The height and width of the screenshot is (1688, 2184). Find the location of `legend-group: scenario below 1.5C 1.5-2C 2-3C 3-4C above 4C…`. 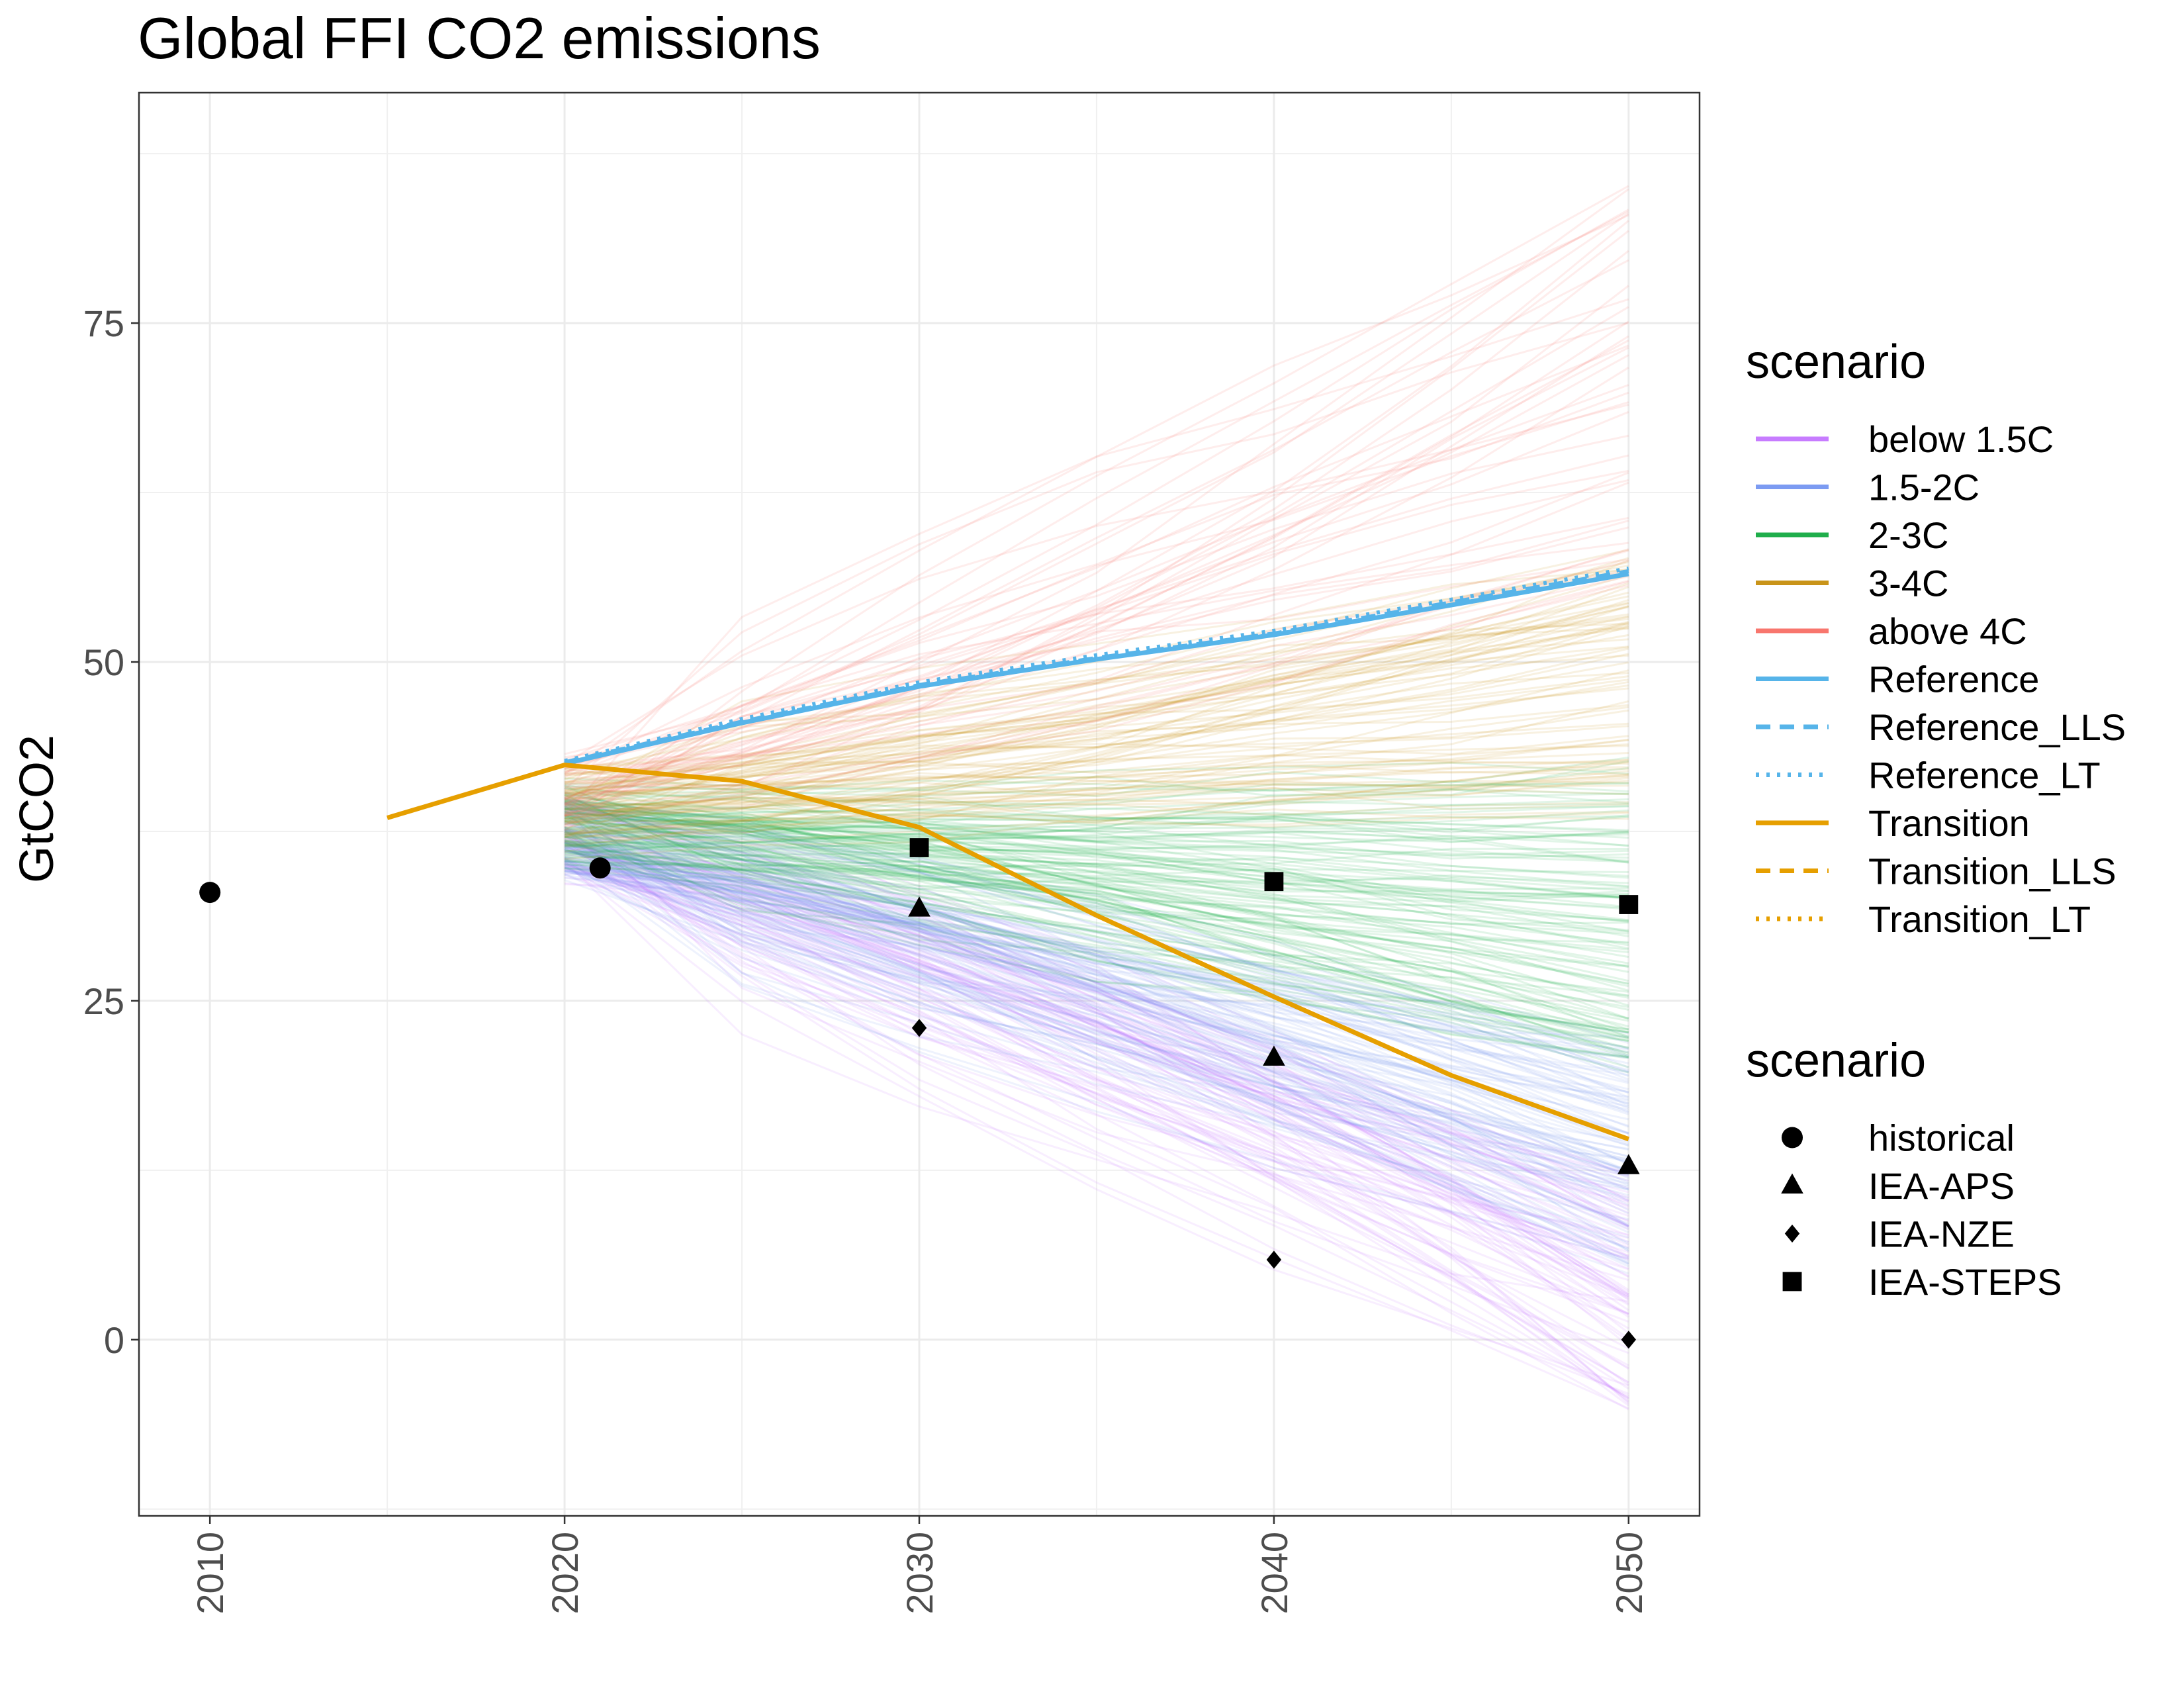

legend-group: scenario below 1.5C 1.5-2C 2-3C 3-4C above 4C… is located at coordinates (1936, 638).